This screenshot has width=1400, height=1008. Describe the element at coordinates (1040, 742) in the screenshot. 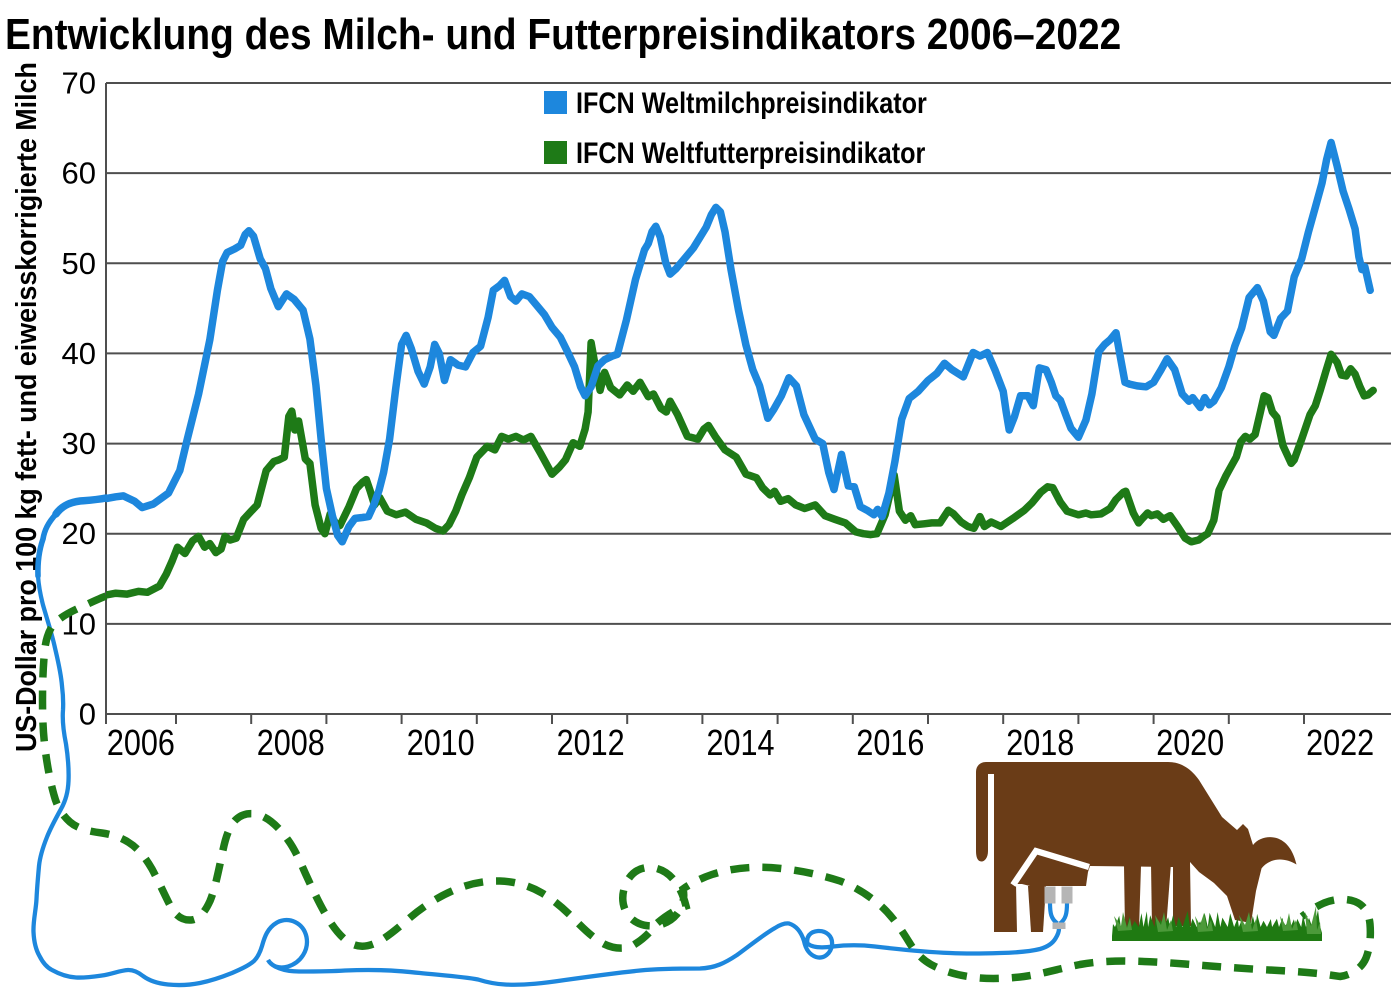

I see `svg-text: 2018` at that location.